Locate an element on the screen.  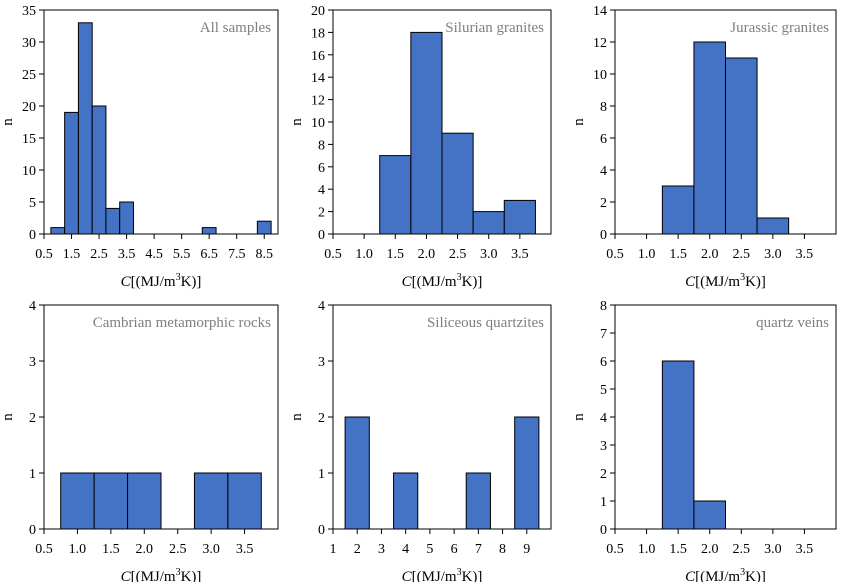
panel-title: quartz veins is located at coordinates (792, 323).